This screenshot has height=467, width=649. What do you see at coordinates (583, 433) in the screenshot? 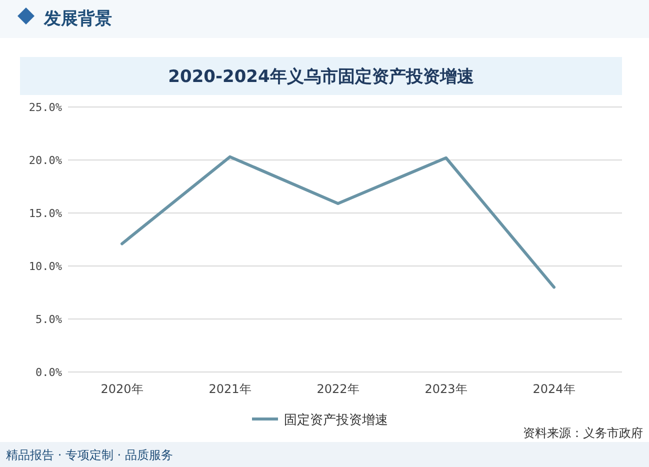
I see `text: 资料来源：义务市政府` at bounding box center [583, 433].